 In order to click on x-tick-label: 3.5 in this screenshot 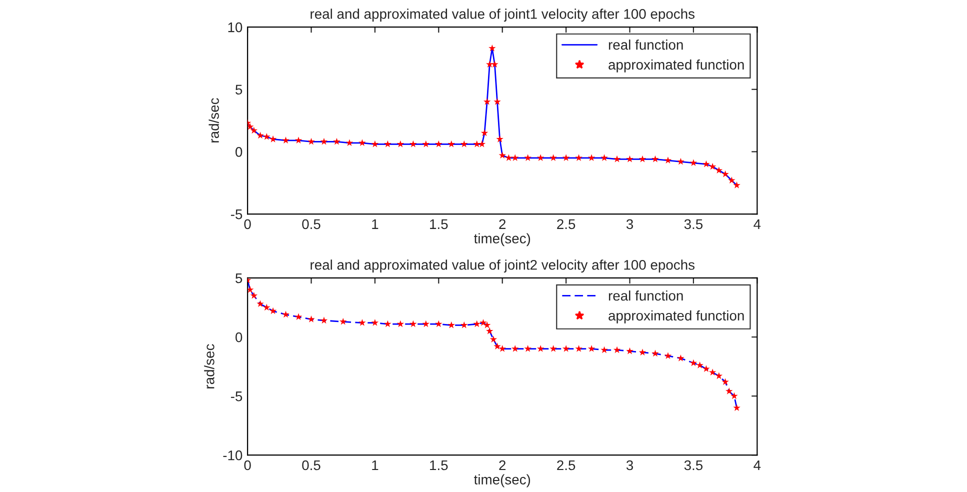, I will do `click(693, 224)`.